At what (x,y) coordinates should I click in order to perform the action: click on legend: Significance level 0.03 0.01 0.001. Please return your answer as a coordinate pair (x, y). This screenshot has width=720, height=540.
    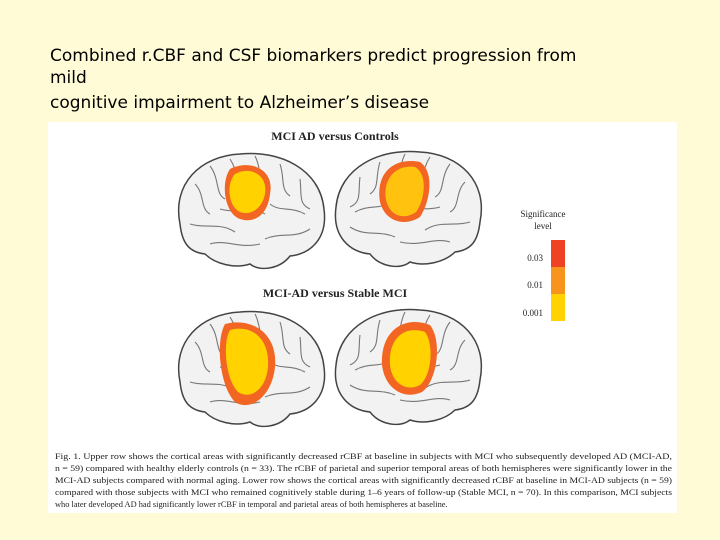
    Looking at the image, I should click on (543, 265).